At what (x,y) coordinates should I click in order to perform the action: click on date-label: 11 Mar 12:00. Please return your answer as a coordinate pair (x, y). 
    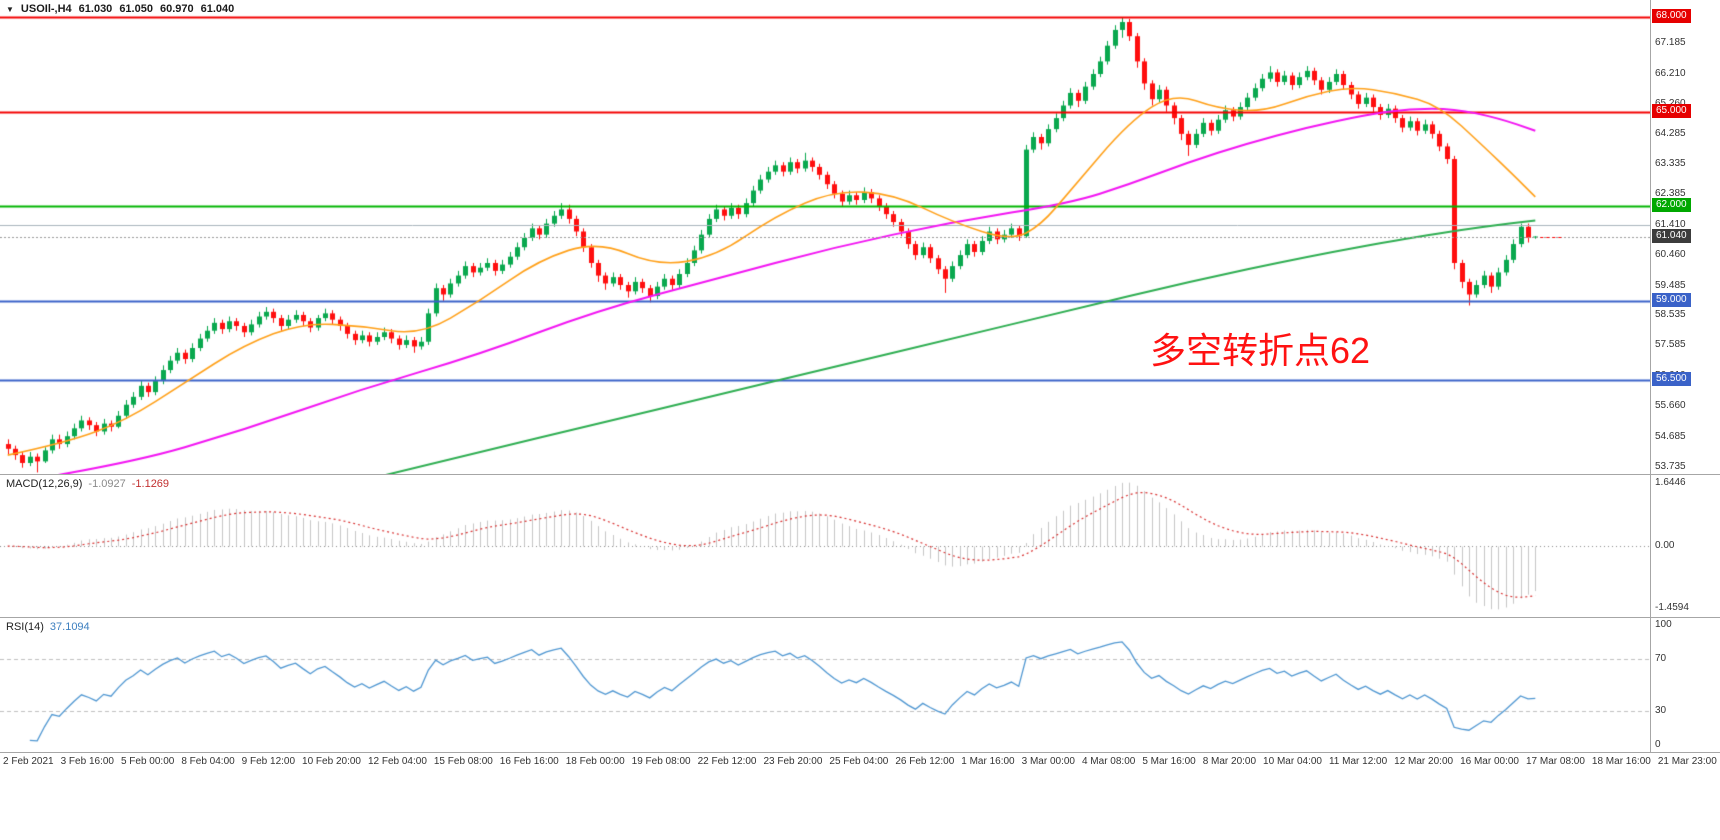
    Looking at the image, I should click on (1358, 761).